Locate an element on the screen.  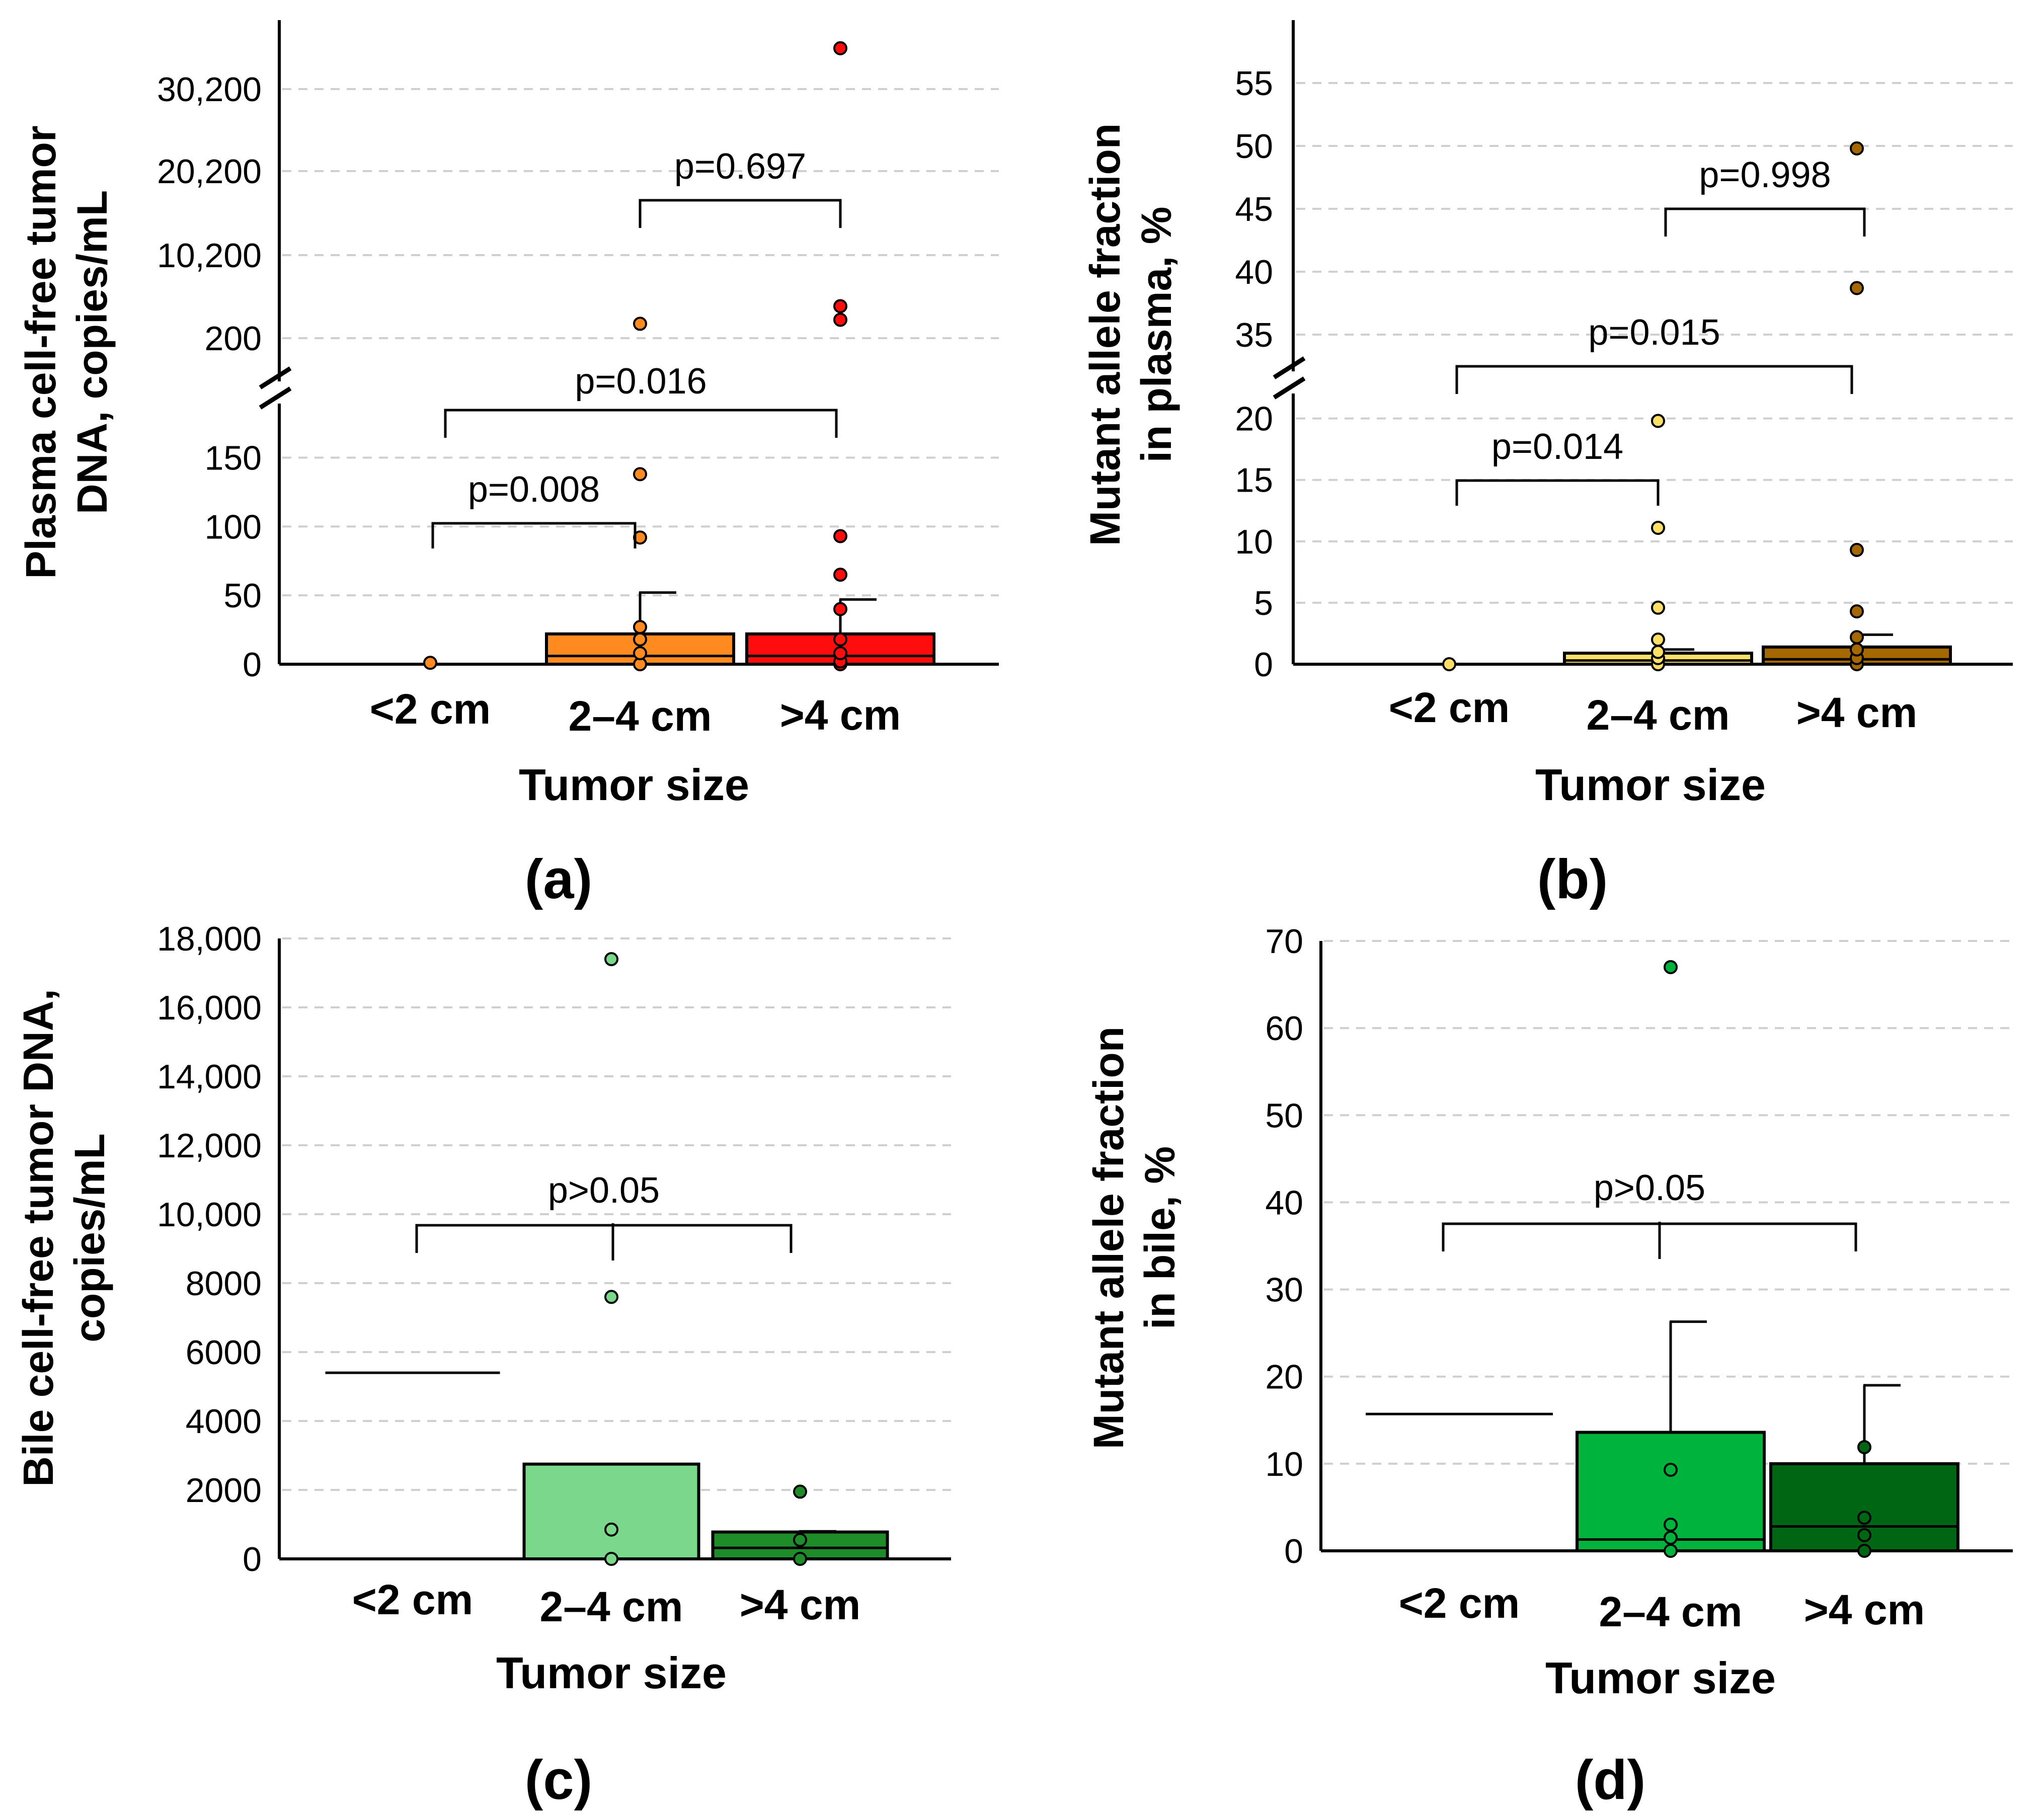
panel-d-y-tick-label: 30 is located at coordinates (1284, 1290).